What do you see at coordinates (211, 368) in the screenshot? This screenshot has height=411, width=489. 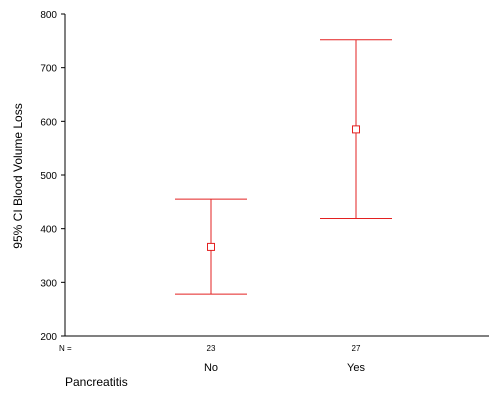 I see `category-label-no: No` at bounding box center [211, 368].